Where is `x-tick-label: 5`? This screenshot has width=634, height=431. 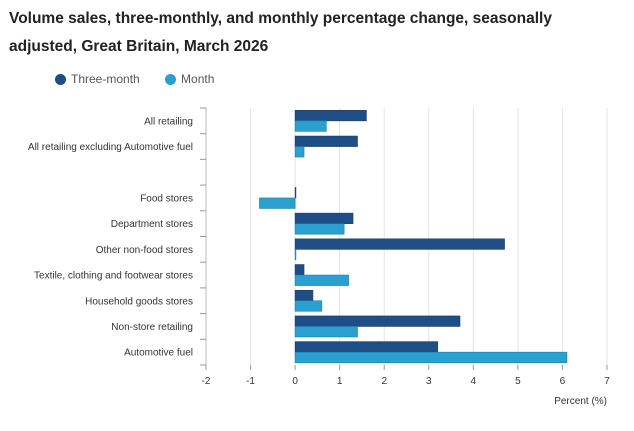
x-tick-label: 5 is located at coordinates (518, 381).